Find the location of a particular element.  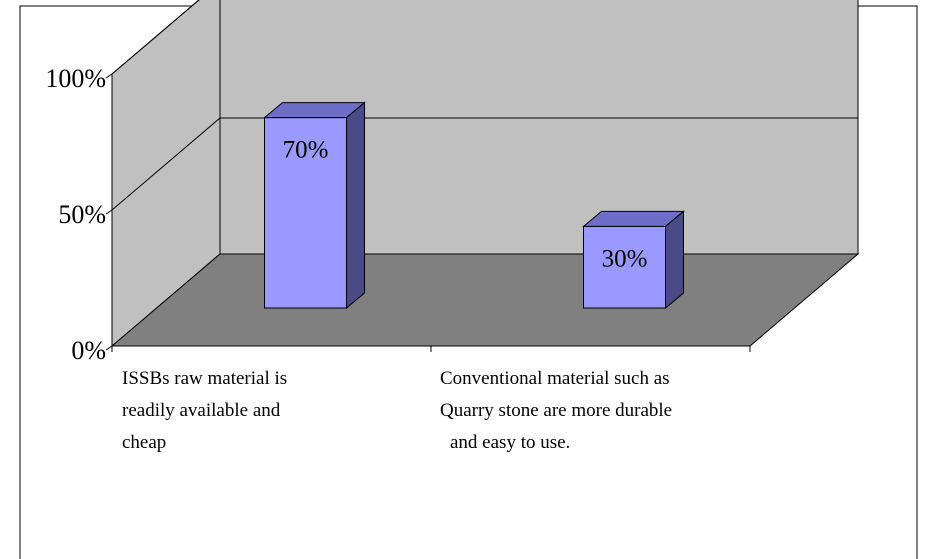

bar-1: 30% is located at coordinates (633, 260).